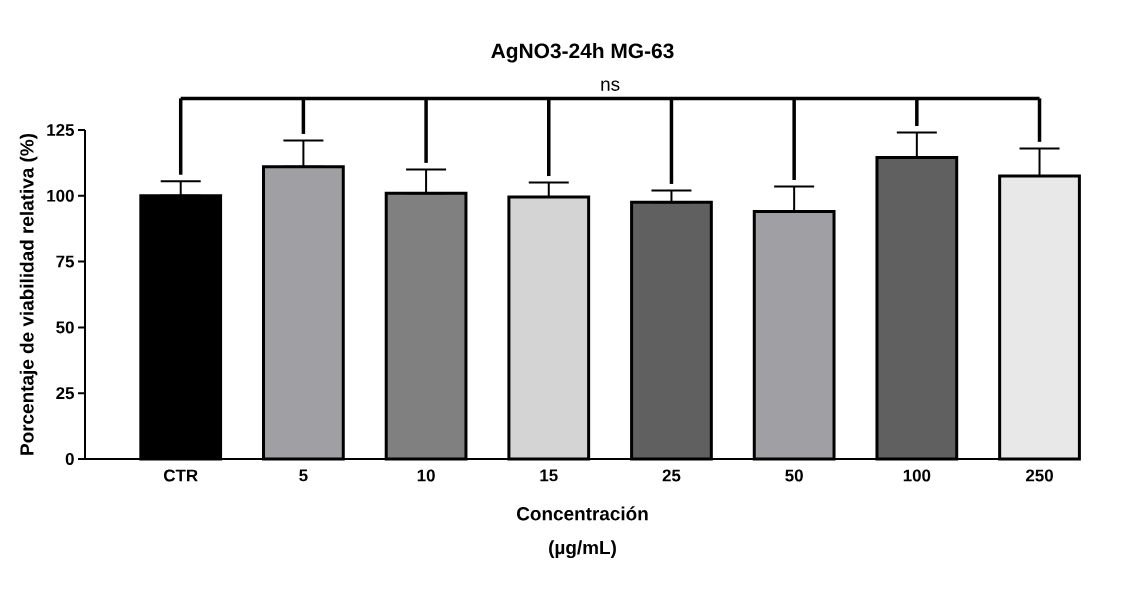 The image size is (1121, 593). What do you see at coordinates (28, 294) in the screenshot?
I see `y-axis-title: Porcentaje de viabilidad relativa (%)` at bounding box center [28, 294].